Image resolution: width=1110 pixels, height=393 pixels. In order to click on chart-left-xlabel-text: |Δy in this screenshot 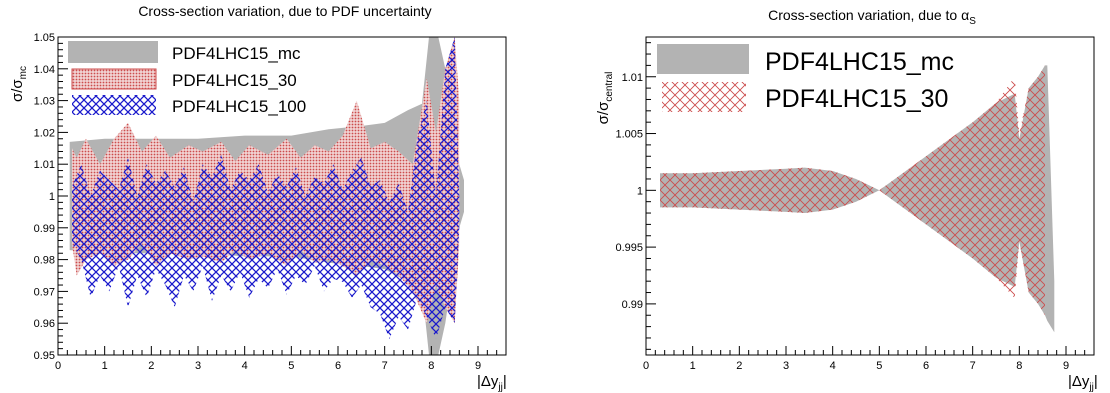, I will do `click(488, 381)`.